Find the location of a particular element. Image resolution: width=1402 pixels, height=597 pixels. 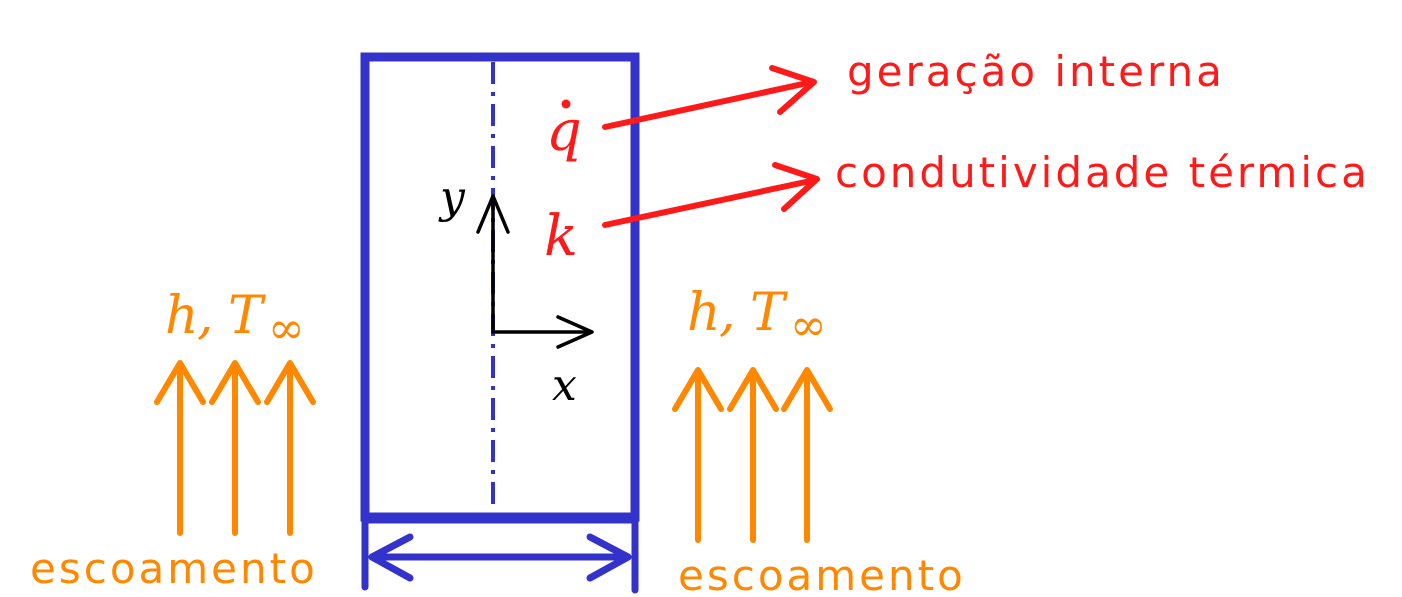

right-infinity-symbol: ∞ is located at coordinates (808, 325).